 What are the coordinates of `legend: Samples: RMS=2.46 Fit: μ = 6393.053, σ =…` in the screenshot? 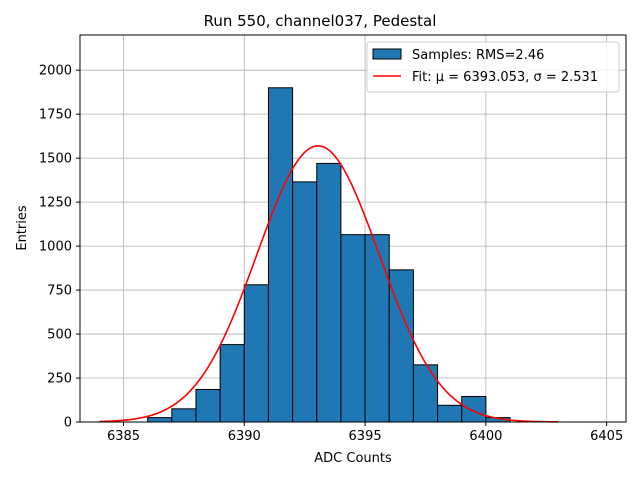 It's located at (493, 67).